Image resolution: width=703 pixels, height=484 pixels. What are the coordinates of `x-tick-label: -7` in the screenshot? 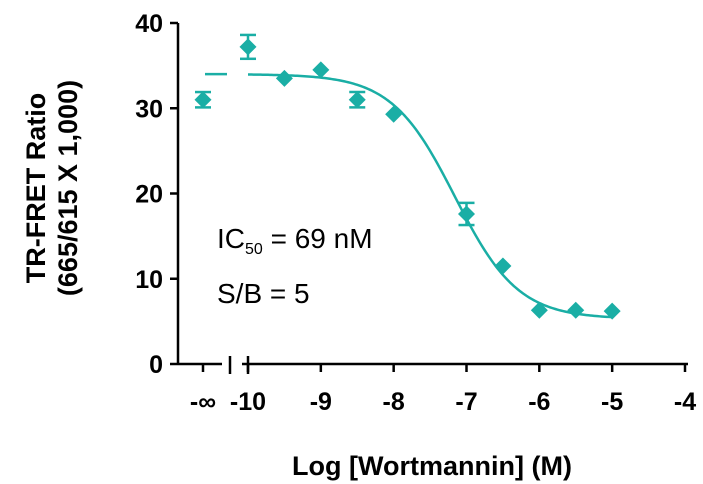 It's located at (466, 402).